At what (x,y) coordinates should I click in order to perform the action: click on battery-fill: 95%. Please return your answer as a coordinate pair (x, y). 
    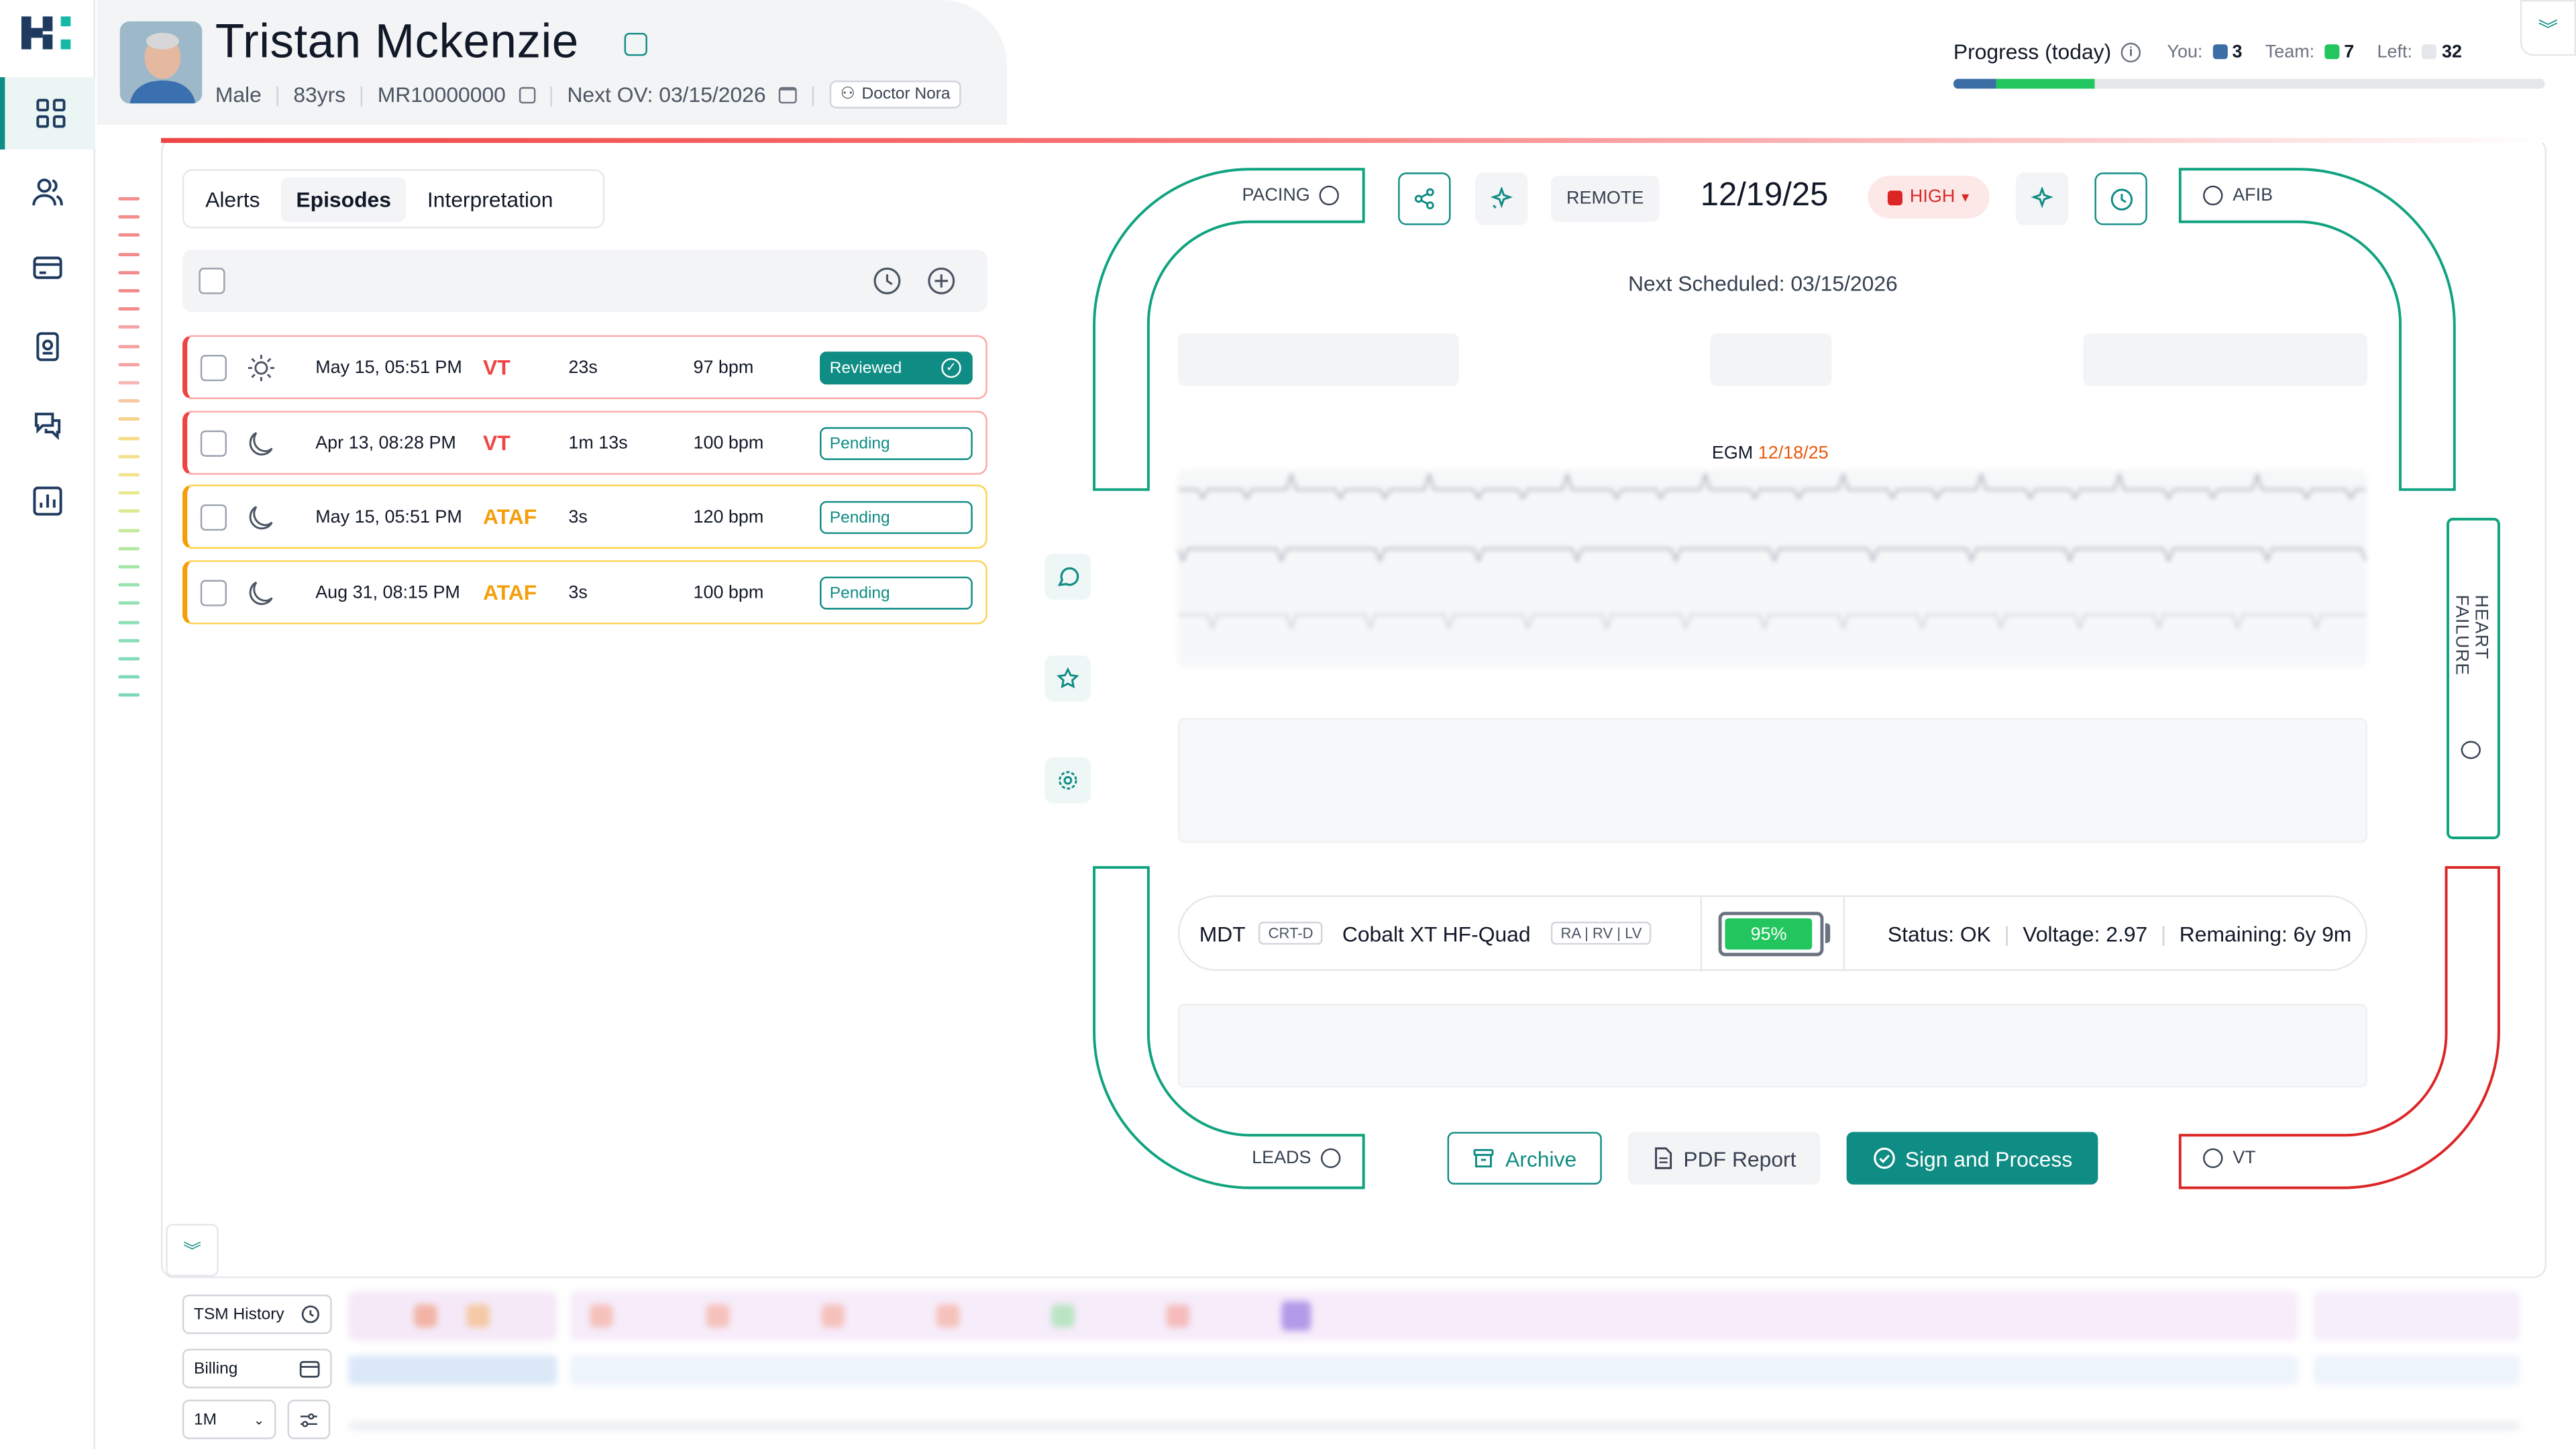
    Looking at the image, I should click on (1769, 934).